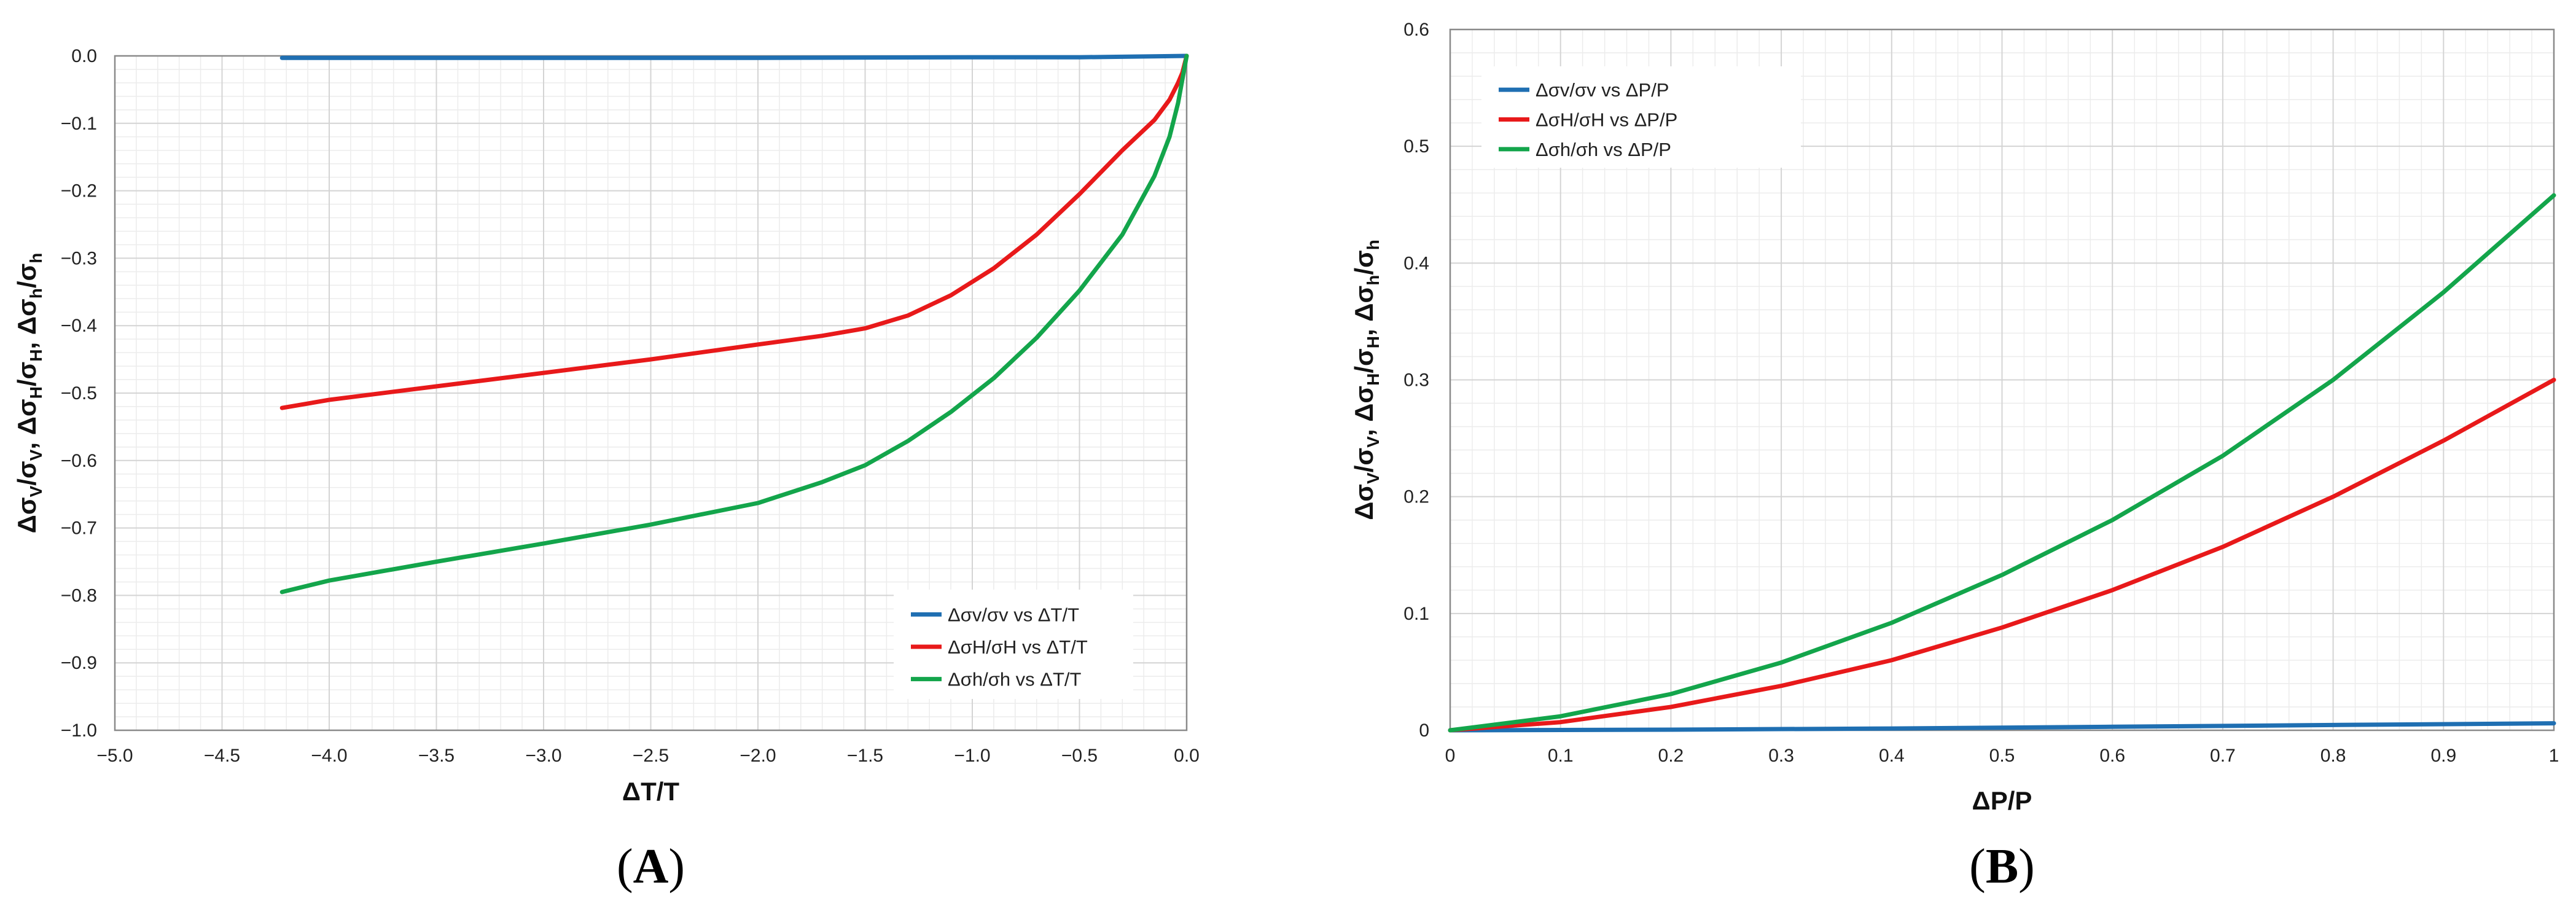 This screenshot has width=2576, height=917. I want to click on panel-b-x-tick-label: 0.8, so click(2333, 756).